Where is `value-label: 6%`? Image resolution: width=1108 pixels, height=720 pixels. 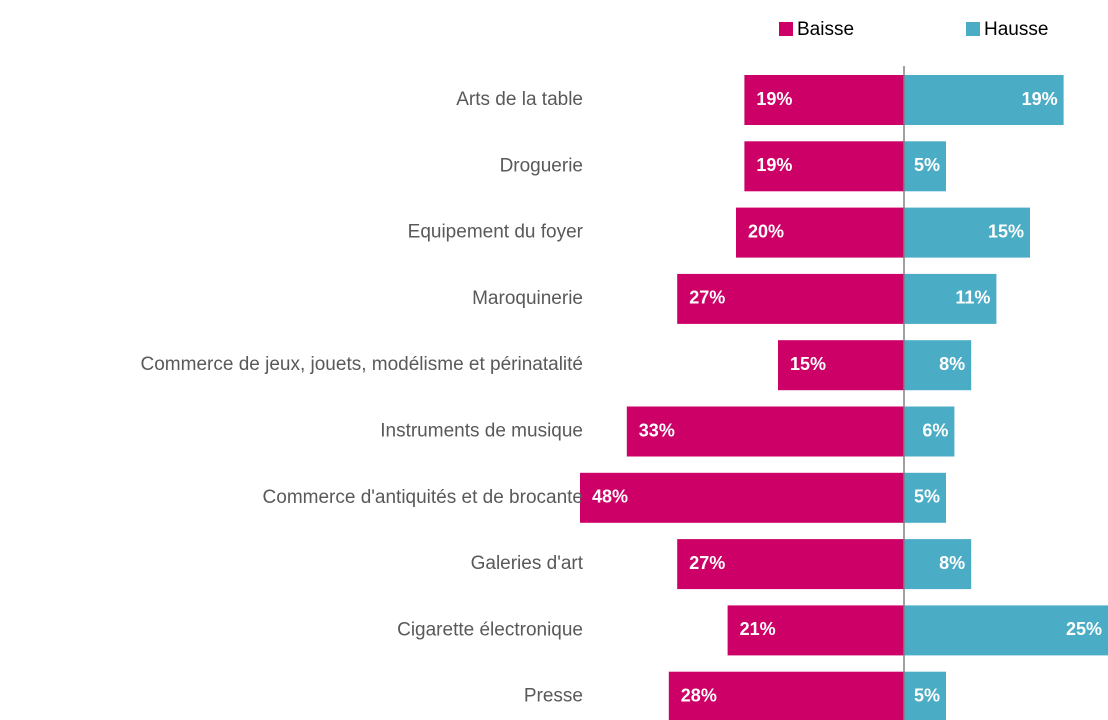 value-label: 6% is located at coordinates (935, 430).